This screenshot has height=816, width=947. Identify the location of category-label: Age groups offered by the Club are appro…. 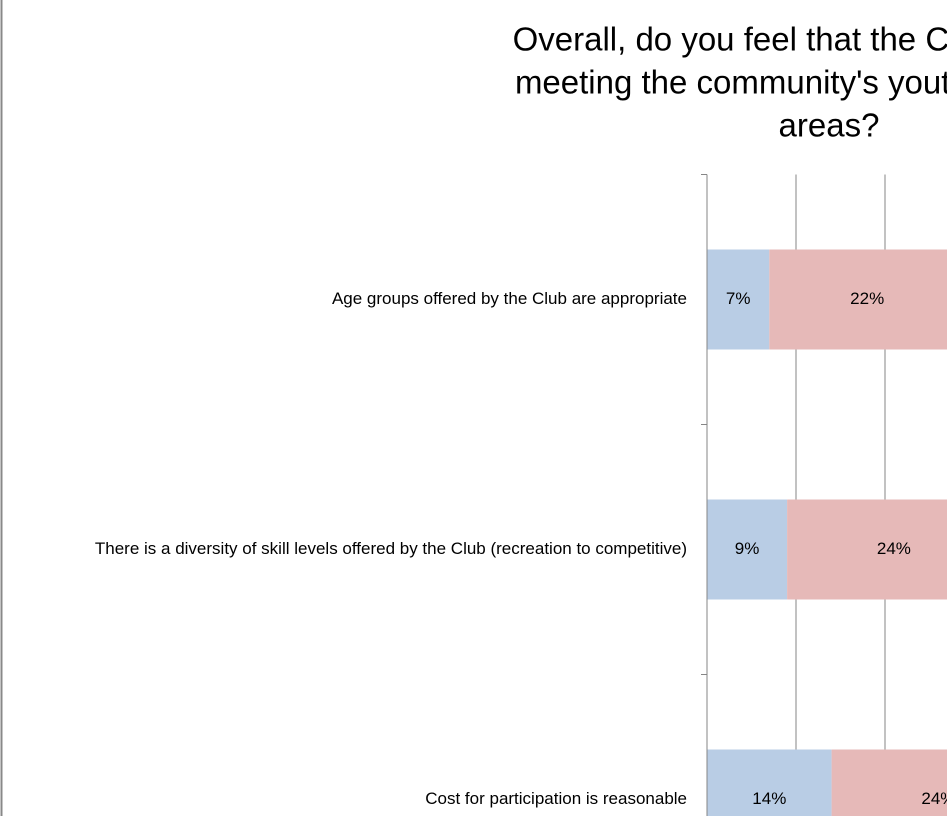
(509, 298).